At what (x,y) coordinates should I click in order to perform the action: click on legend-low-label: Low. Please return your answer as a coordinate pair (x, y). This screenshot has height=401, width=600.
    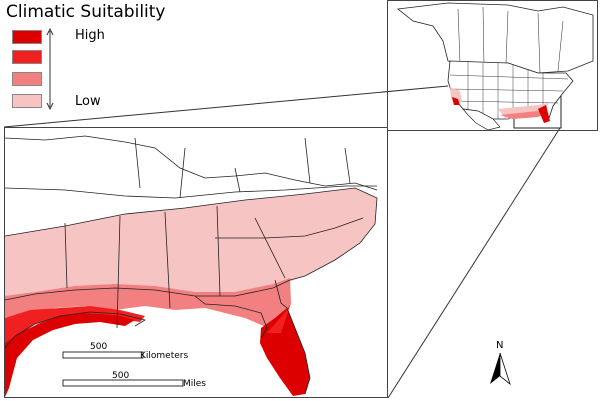
    Looking at the image, I should click on (88, 101).